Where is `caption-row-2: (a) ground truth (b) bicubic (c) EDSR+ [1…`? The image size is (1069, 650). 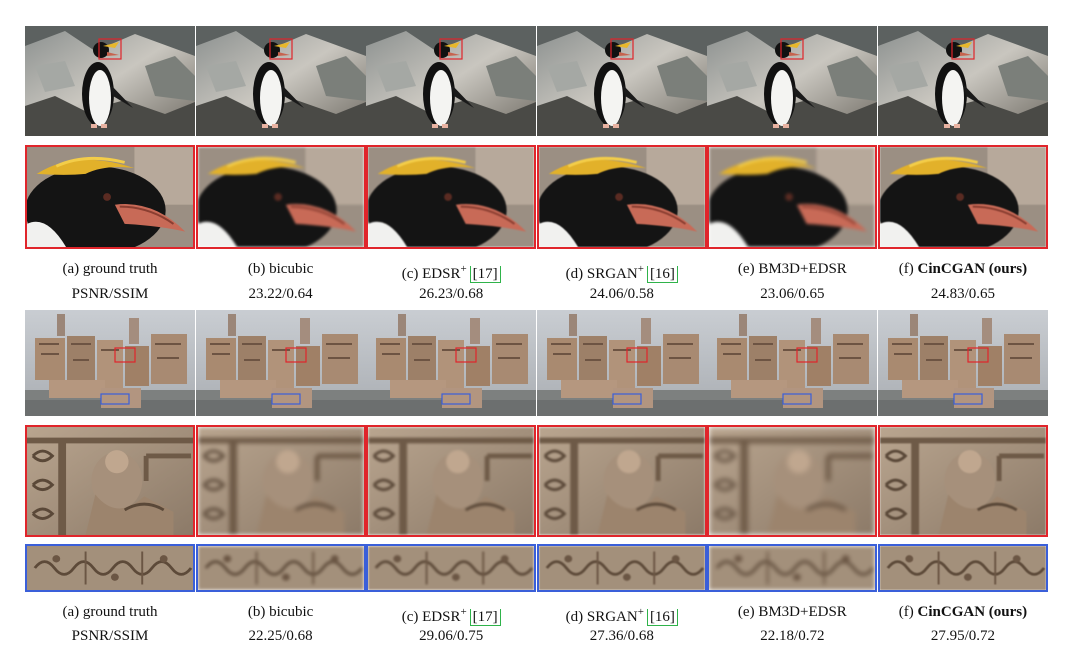
caption-row-2: (a) ground truth (b) bicubic (c) EDSR+ [1… is located at coordinates (536, 614).